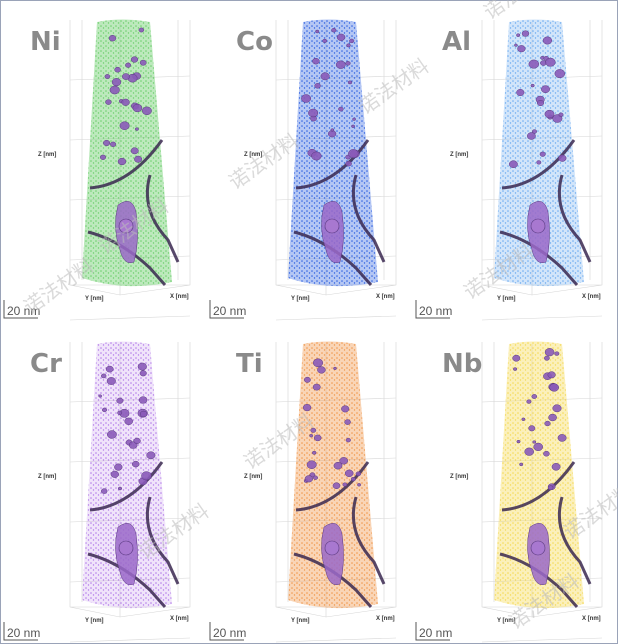 This screenshot has width=618, height=644. Describe the element at coordinates (249, 364) in the screenshot. I see `element-label: Ti` at that location.